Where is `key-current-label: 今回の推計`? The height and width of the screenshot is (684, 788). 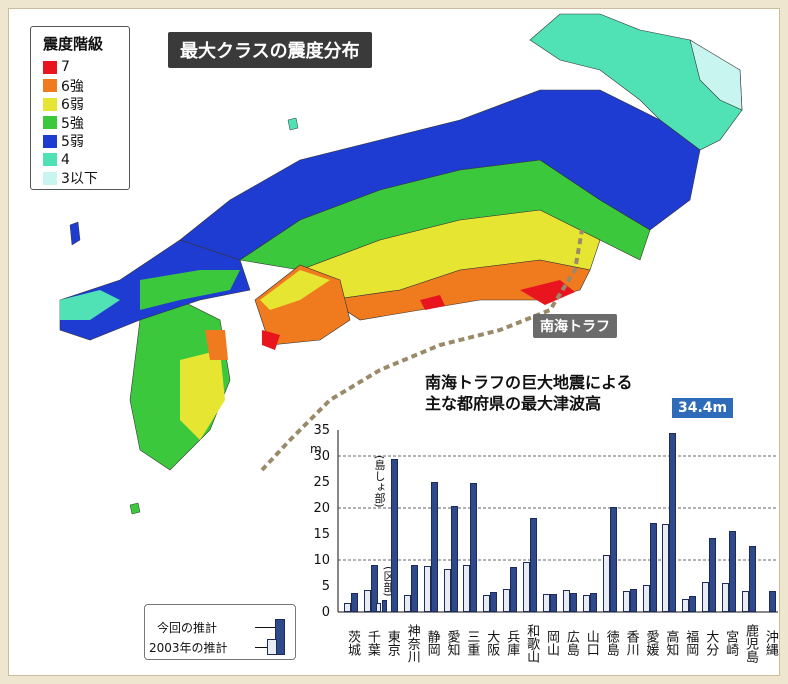 key-current-label: 今回の推計 is located at coordinates (187, 628).